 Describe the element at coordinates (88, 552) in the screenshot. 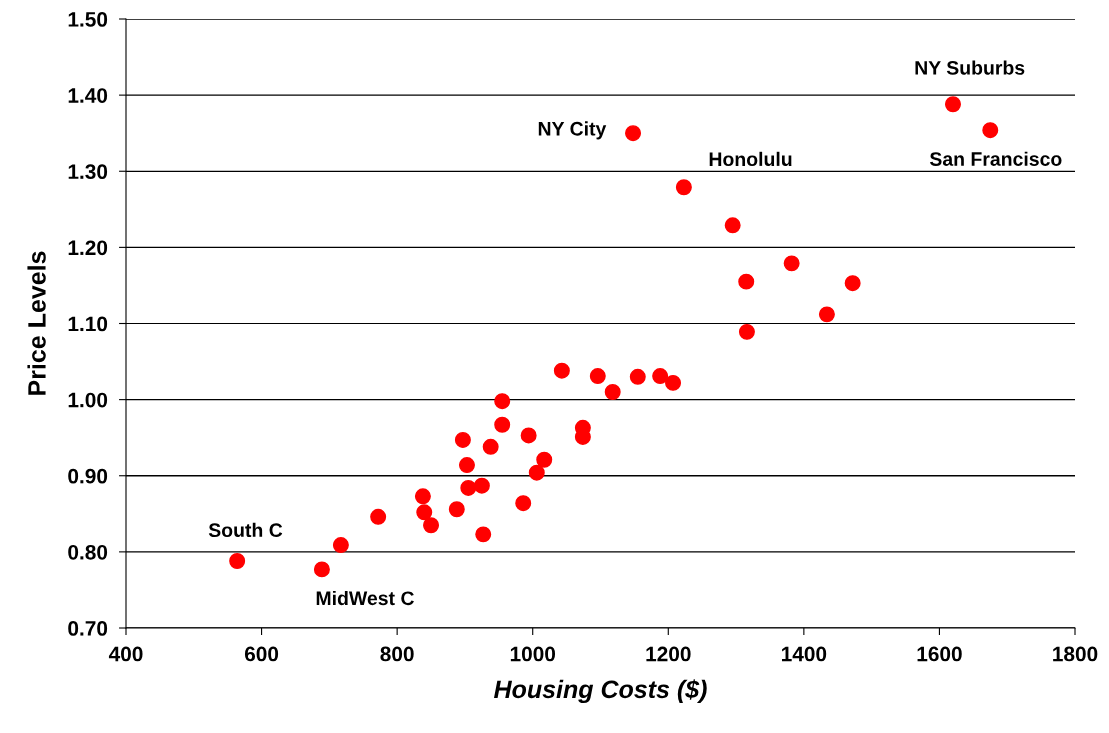

I see `y-tick-label: 0.80` at that location.